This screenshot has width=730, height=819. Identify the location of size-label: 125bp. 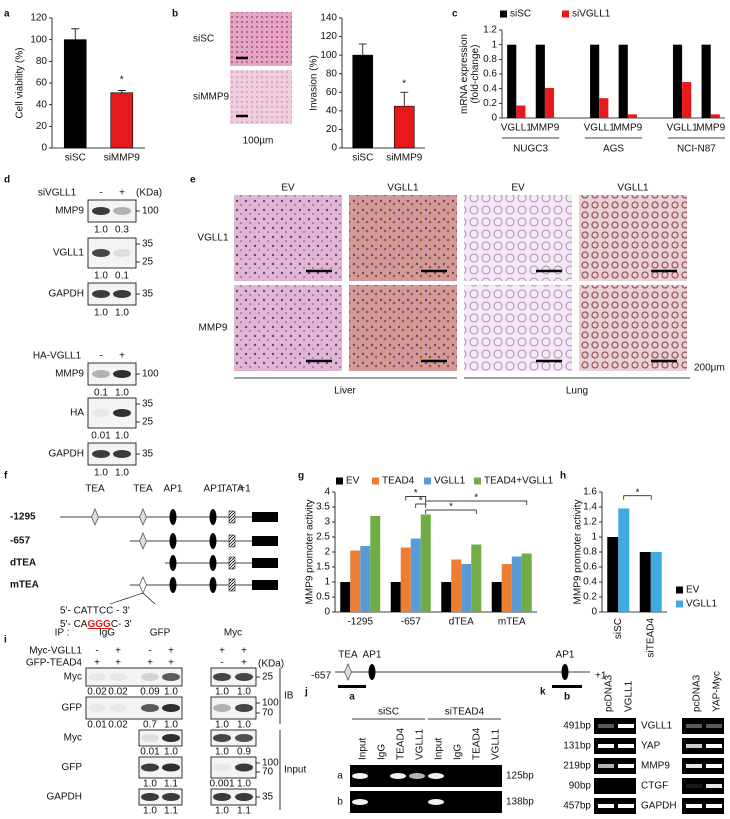
(520, 776).